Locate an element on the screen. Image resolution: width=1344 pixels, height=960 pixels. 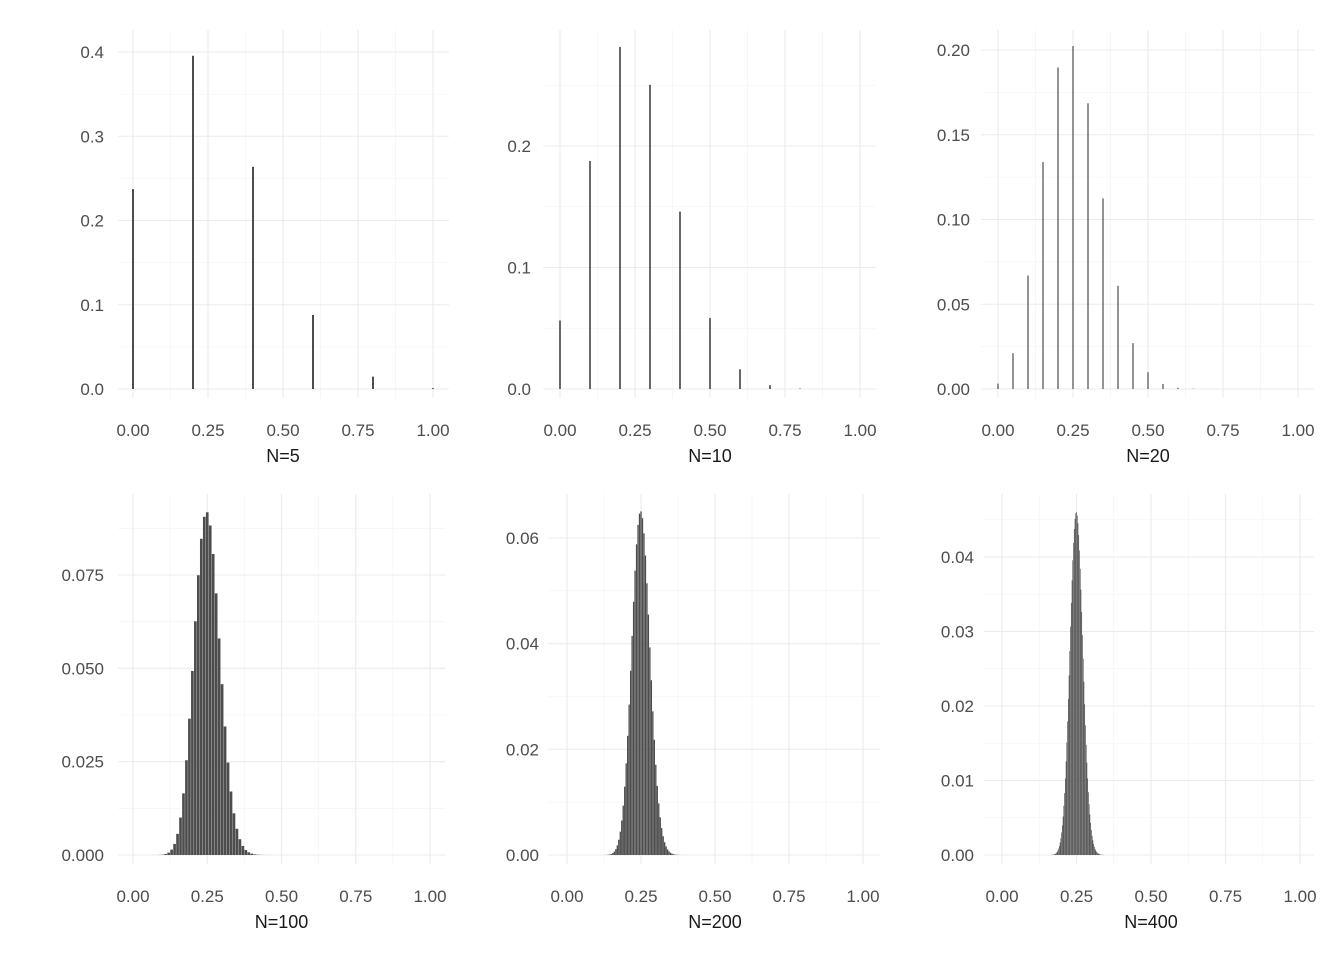
y-tick-label: 0.15 is located at coordinates (953, 135).